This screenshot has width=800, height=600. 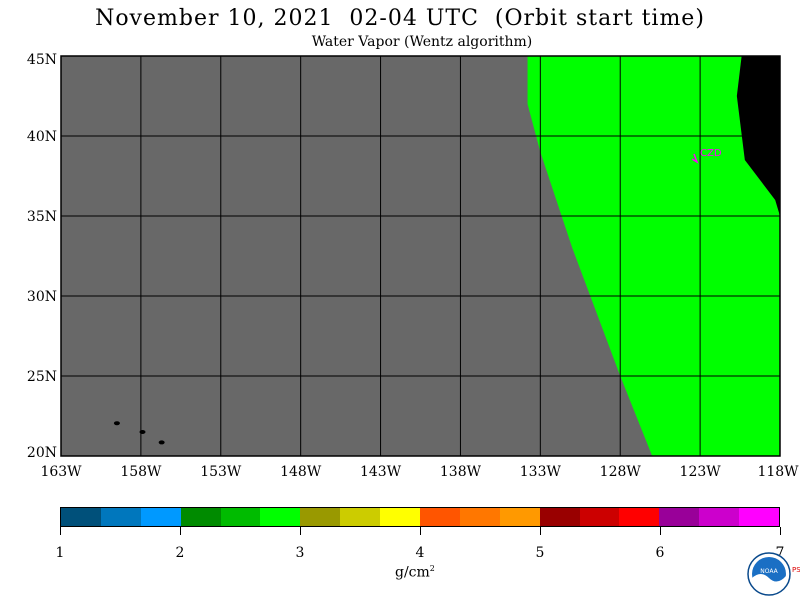 I want to click on lon-label: 118W, so click(x=778, y=472).